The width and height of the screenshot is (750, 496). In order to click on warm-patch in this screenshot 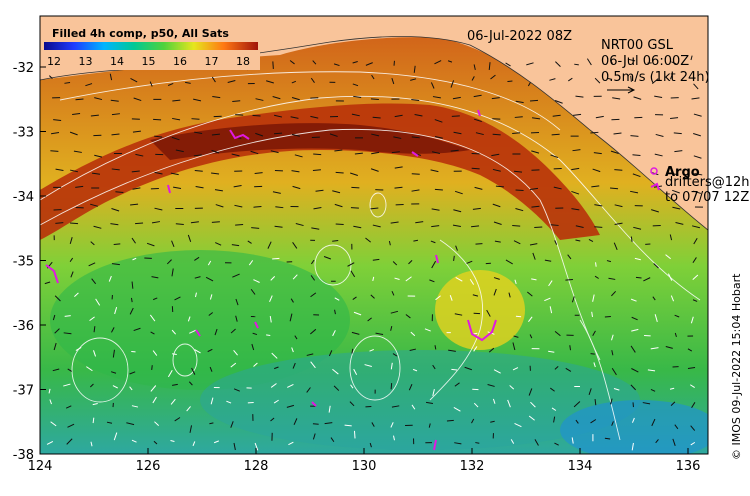, I will do `click(480, 310)`.